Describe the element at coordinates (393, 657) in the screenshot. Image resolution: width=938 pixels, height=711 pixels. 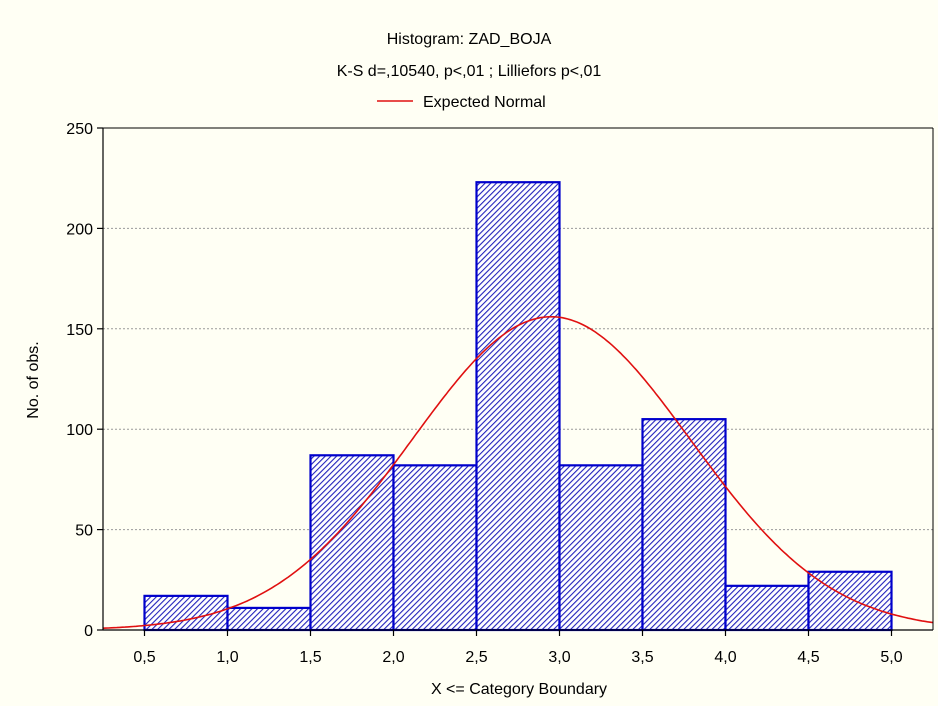
I see `x-tick-label: 2,0` at that location.